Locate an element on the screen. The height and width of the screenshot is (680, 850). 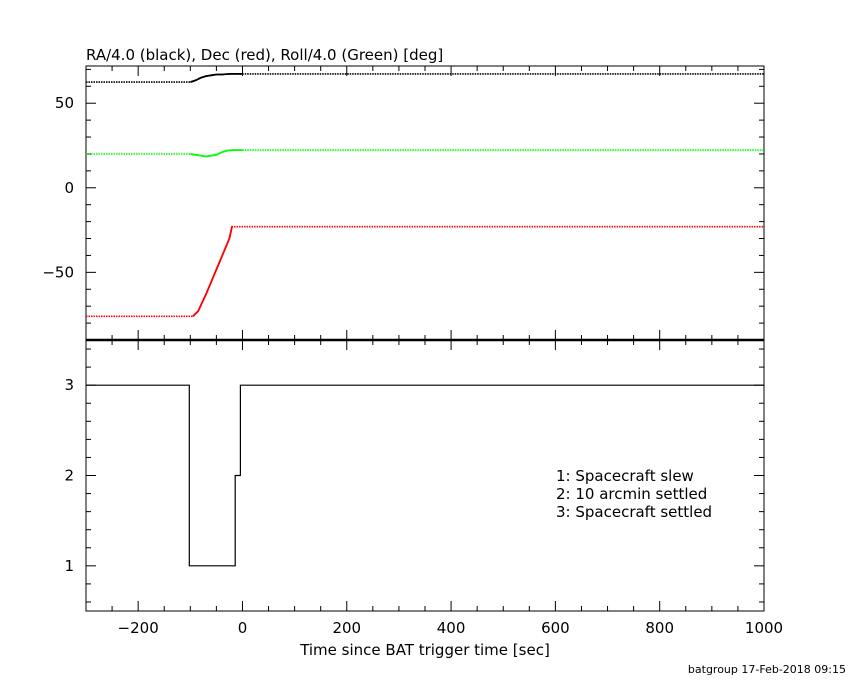
legend-entry-slew: 1: Spacecraft slew is located at coordinates (625, 476).